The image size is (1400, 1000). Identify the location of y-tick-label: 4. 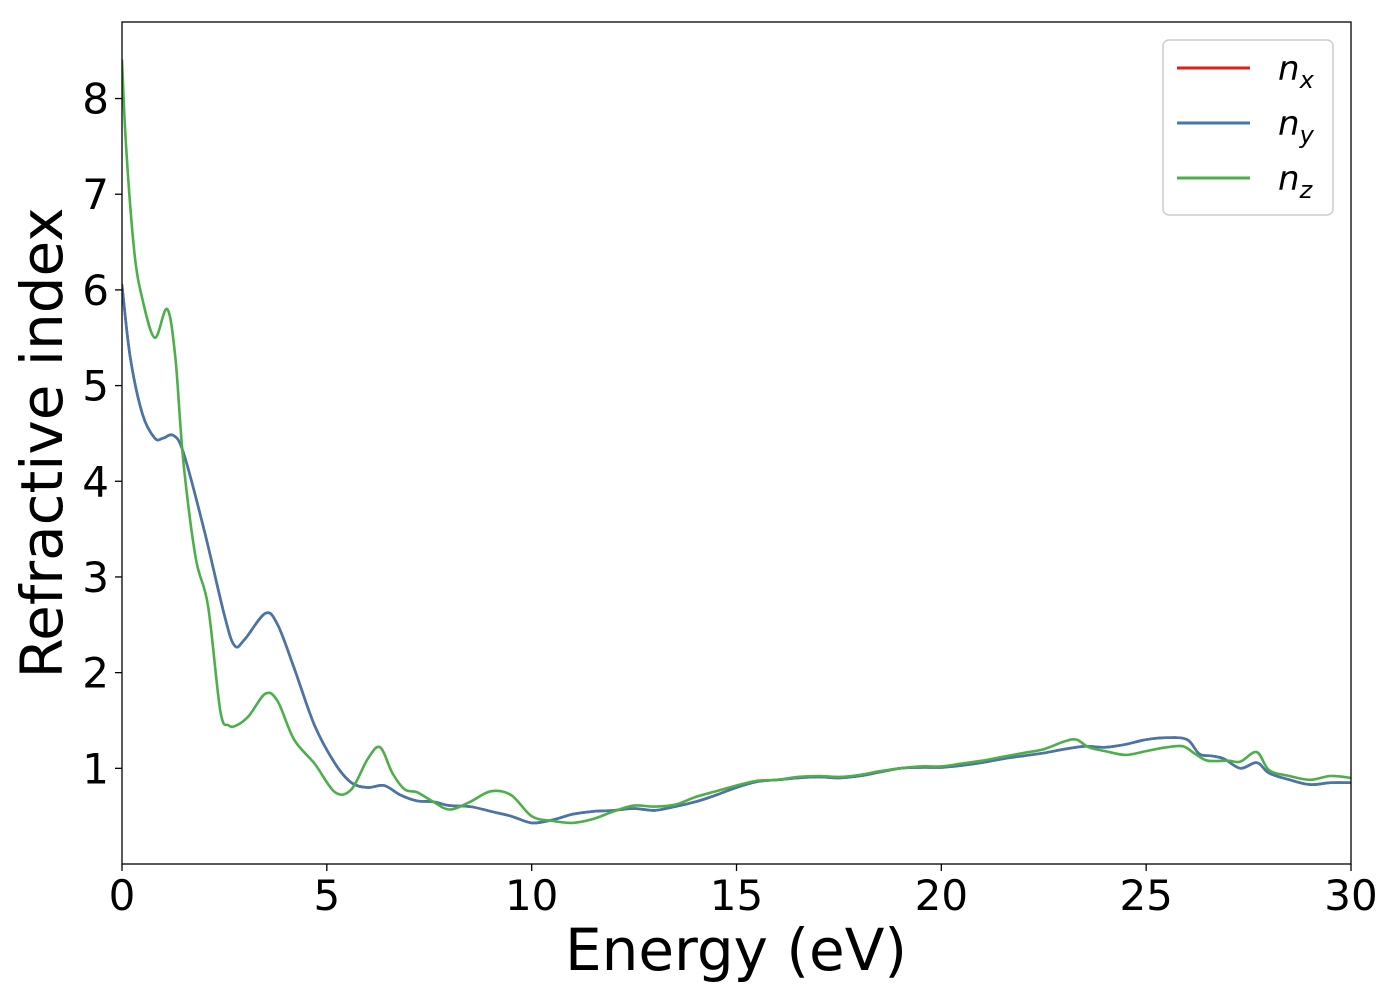
(95, 481).